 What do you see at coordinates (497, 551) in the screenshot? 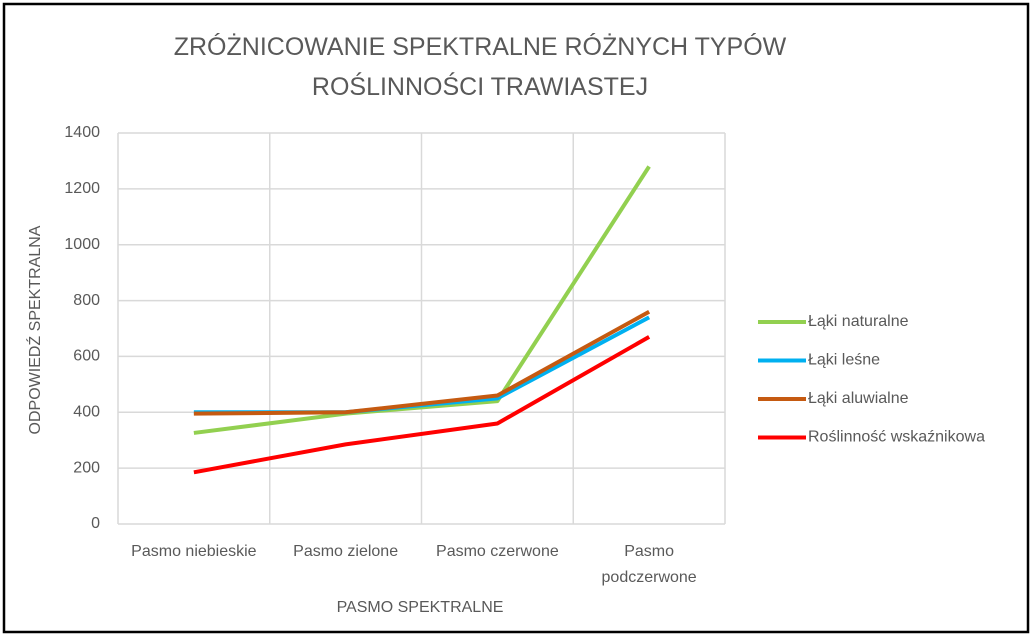
I see `x-tick-label: Pasmo czerwone` at bounding box center [497, 551].